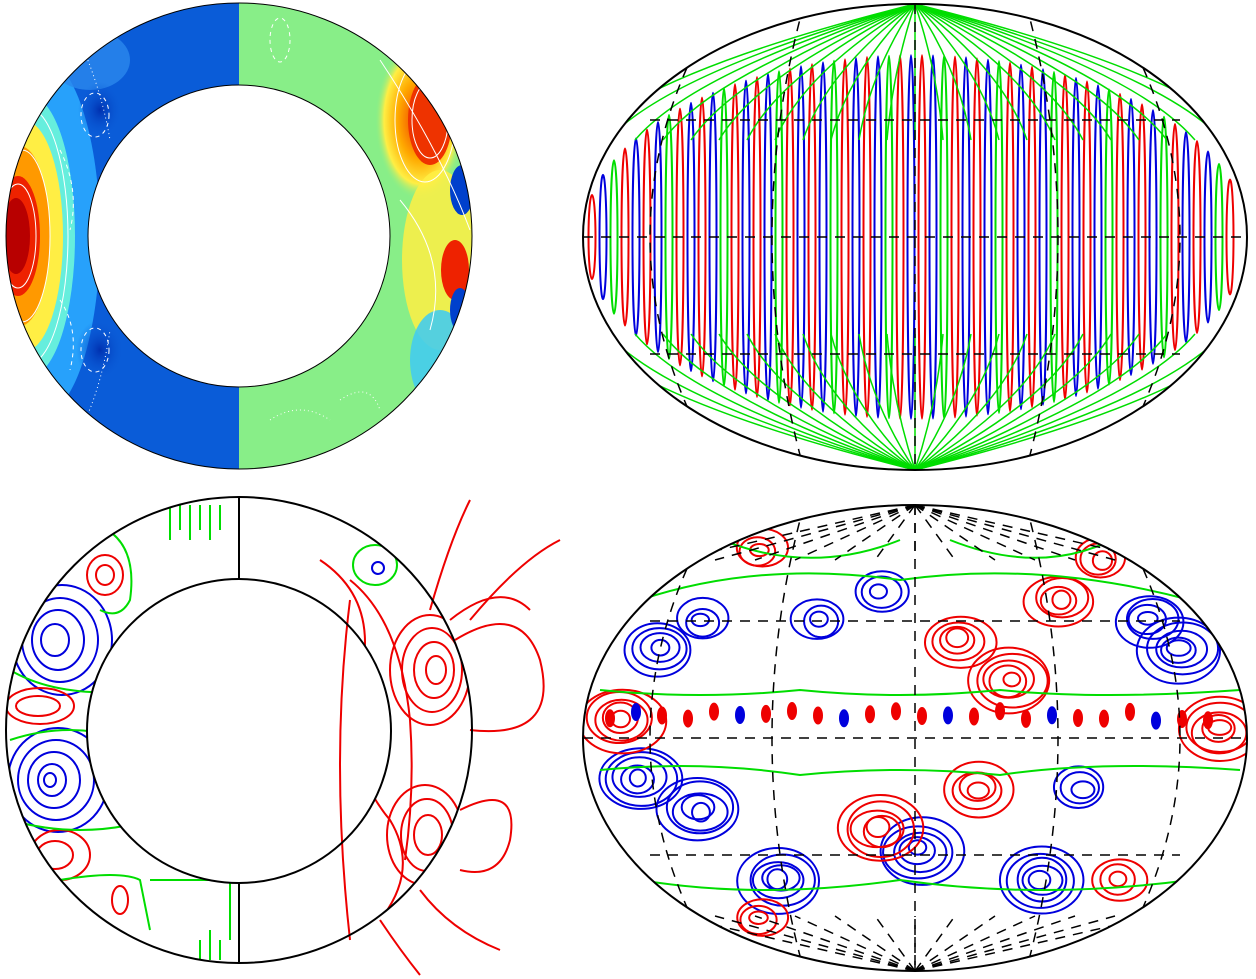  What do you see at coordinates (67, 734) in the screenshot?
I see `positive-contours-left` at bounding box center [67, 734].